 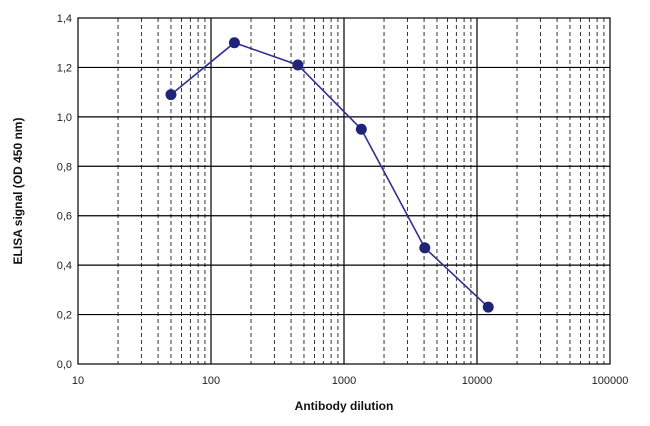 What do you see at coordinates (78, 381) in the screenshot?
I see `x-tick-label: 10` at bounding box center [78, 381].